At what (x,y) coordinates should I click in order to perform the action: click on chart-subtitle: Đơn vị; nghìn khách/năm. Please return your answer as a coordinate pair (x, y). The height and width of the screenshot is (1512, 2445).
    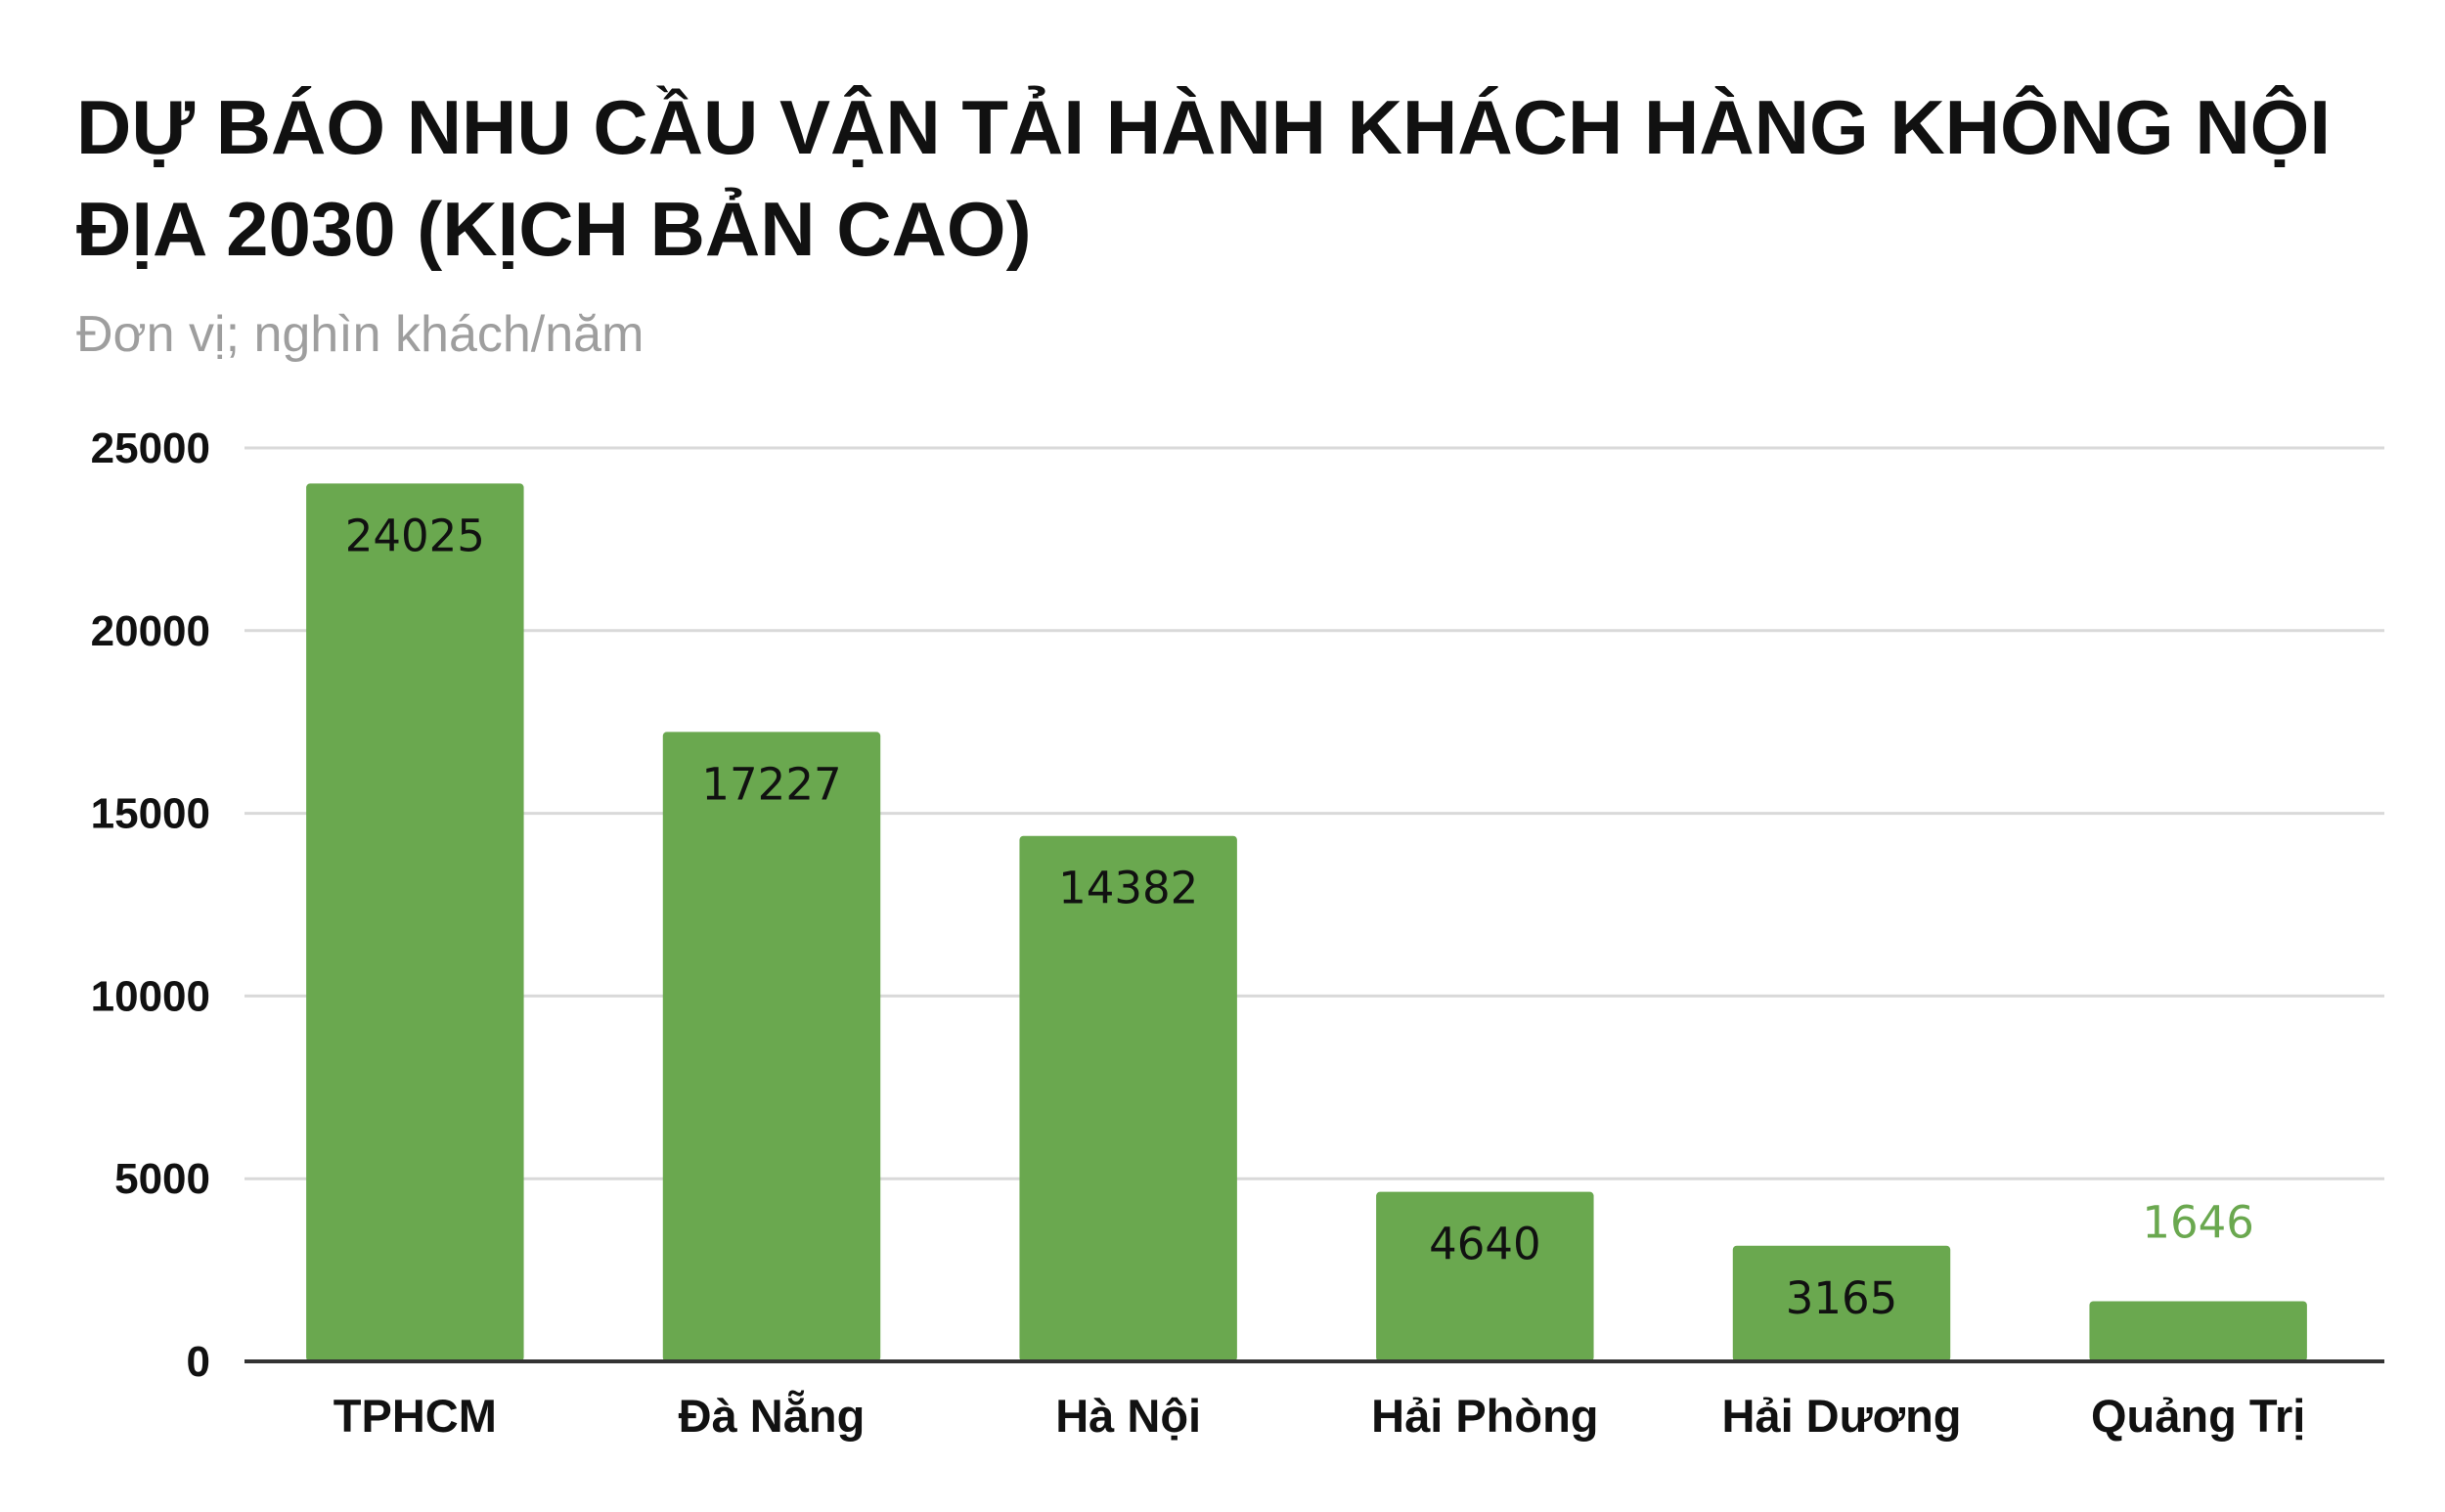
    Looking at the image, I should click on (360, 335).